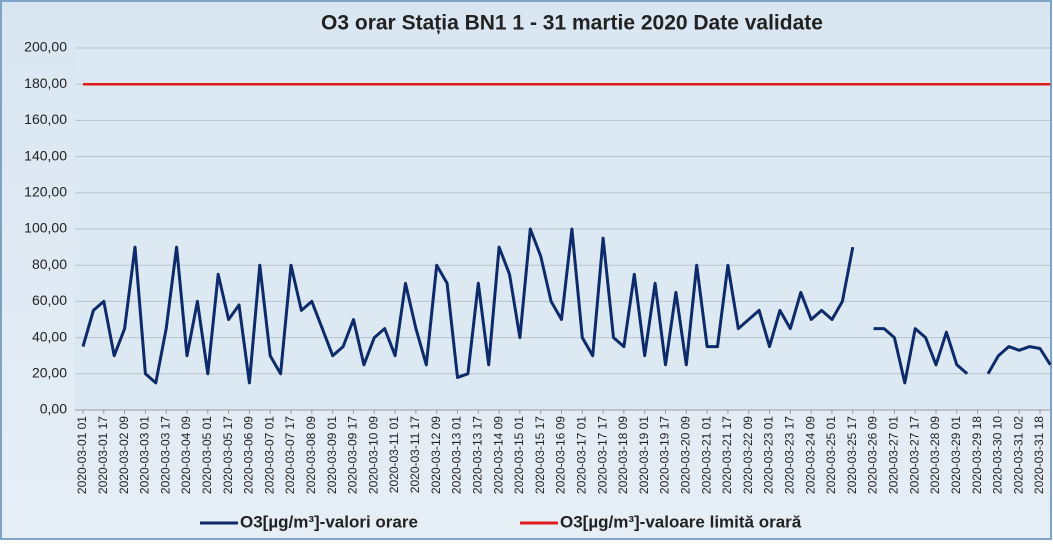 The height and width of the screenshot is (547, 1053). I want to click on x-tick-label: 2020-03-13 01, so click(457, 455).